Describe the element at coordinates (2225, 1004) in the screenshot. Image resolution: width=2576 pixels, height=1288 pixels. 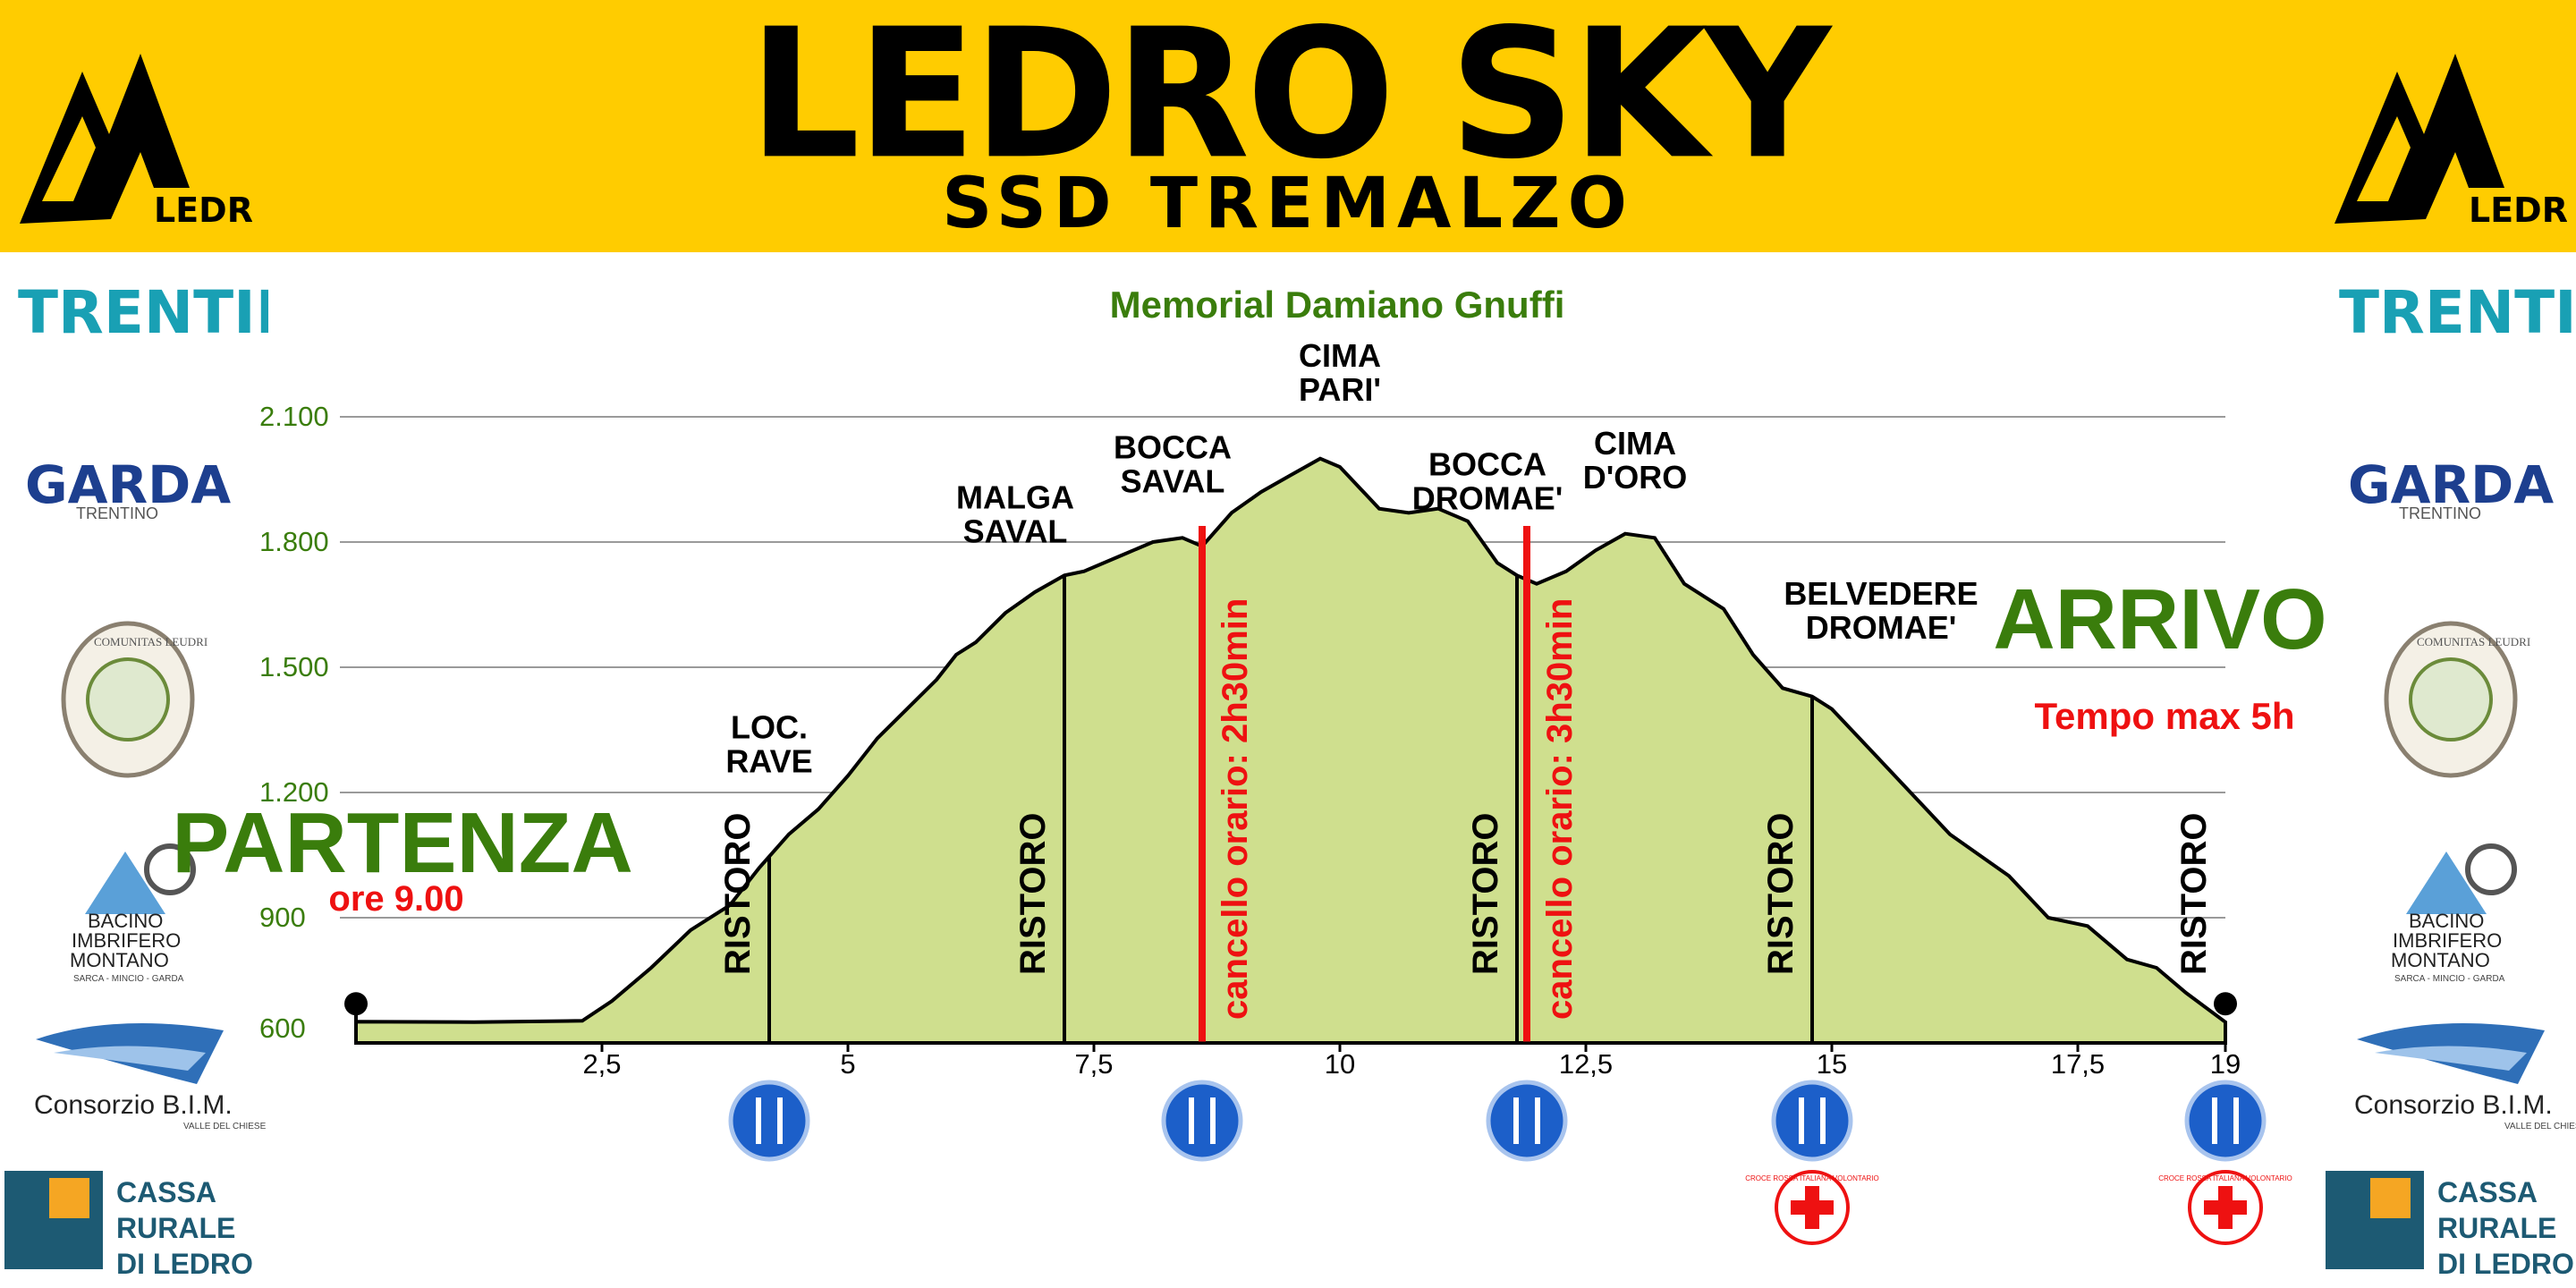
I see `finish-point` at that location.